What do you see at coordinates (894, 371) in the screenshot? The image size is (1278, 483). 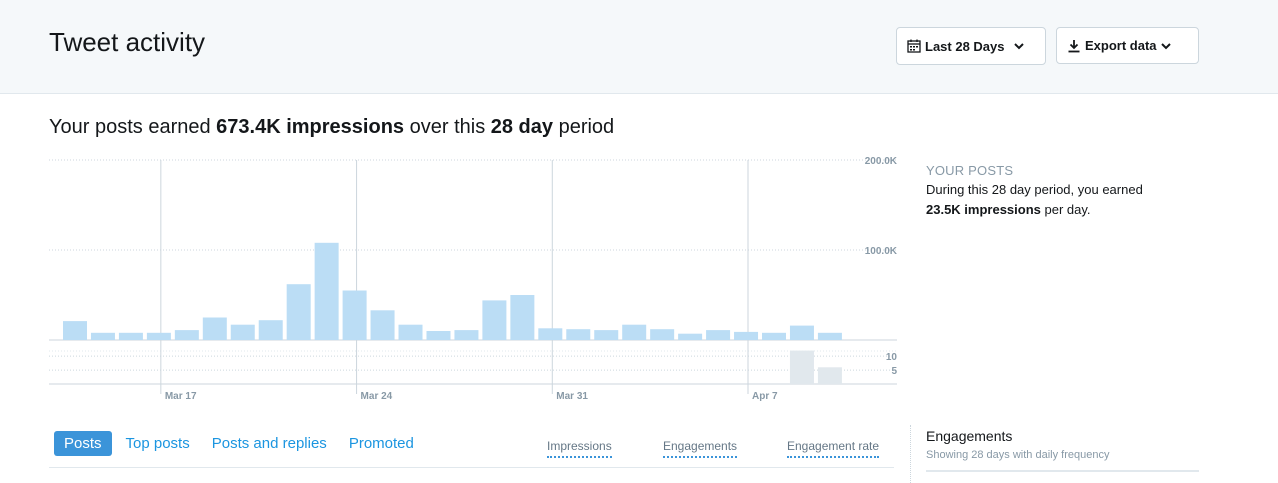 I see `y2-tick-label: 5` at bounding box center [894, 371].